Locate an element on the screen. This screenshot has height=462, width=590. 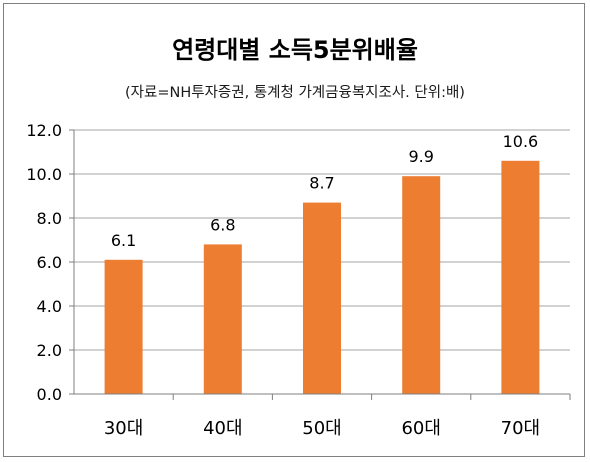
x-tick-label: 50대 is located at coordinates (321, 428).